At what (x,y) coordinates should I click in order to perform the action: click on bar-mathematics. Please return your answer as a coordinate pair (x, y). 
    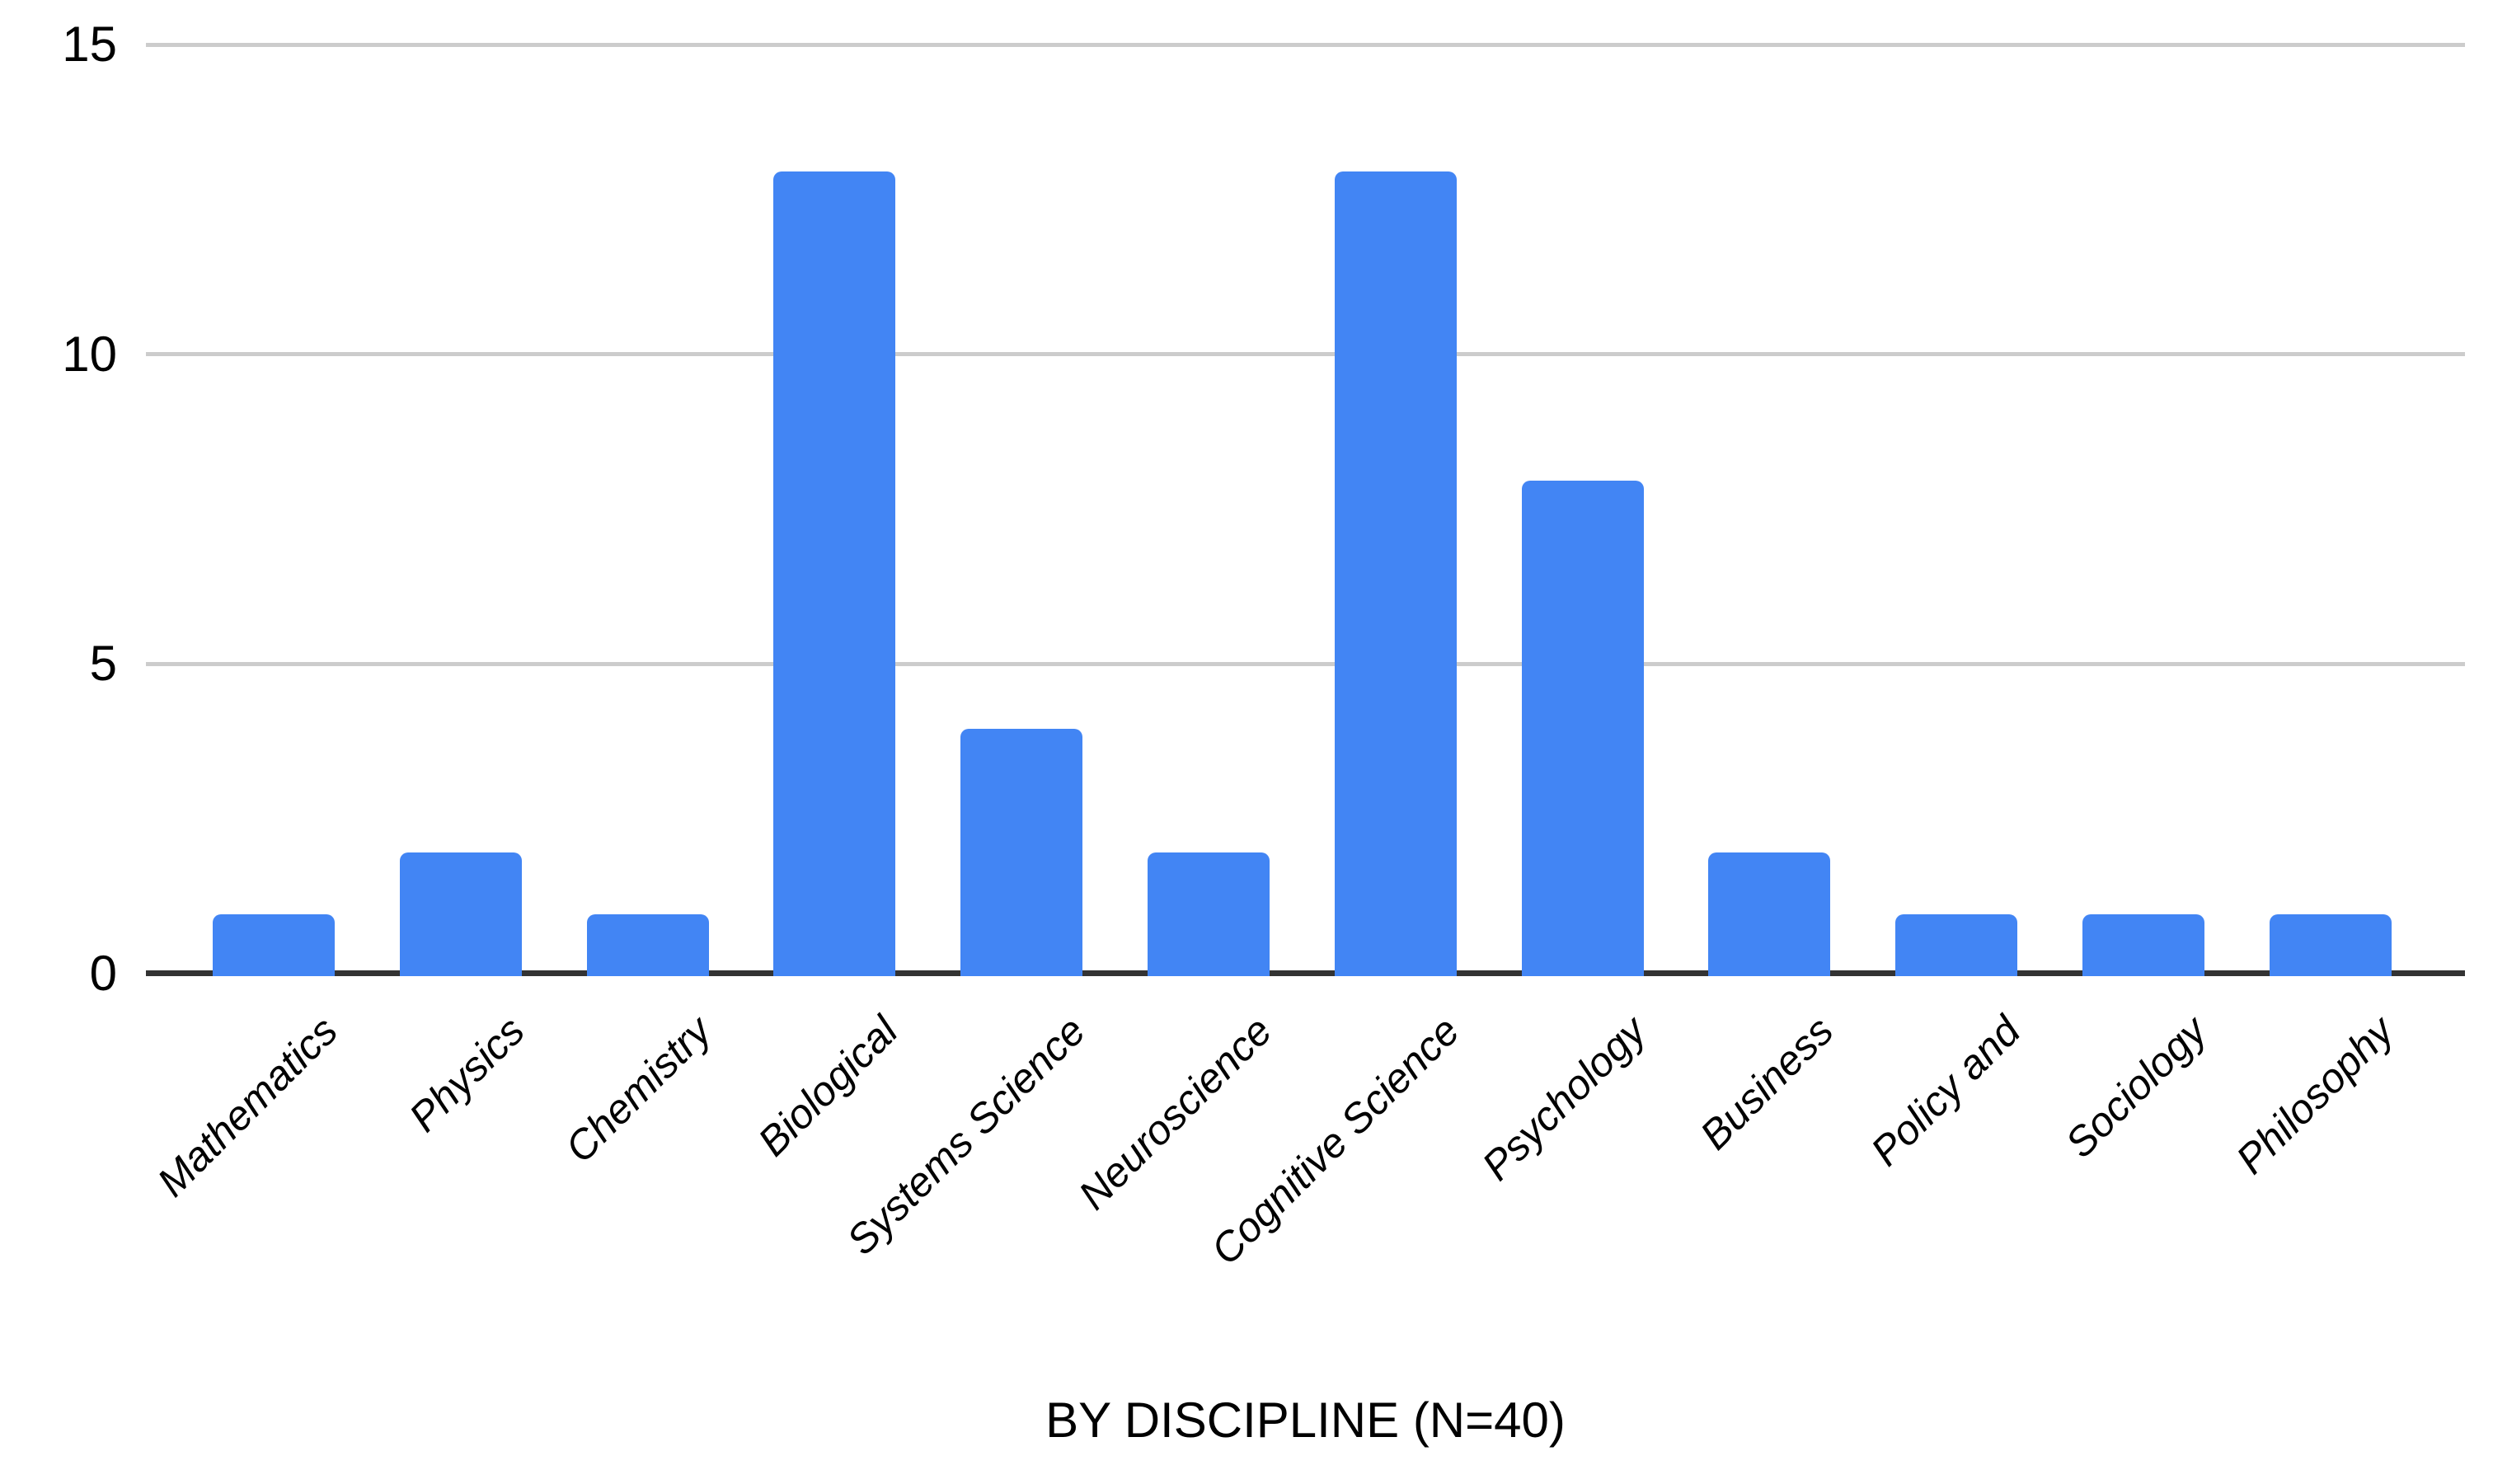
    Looking at the image, I should click on (274, 945).